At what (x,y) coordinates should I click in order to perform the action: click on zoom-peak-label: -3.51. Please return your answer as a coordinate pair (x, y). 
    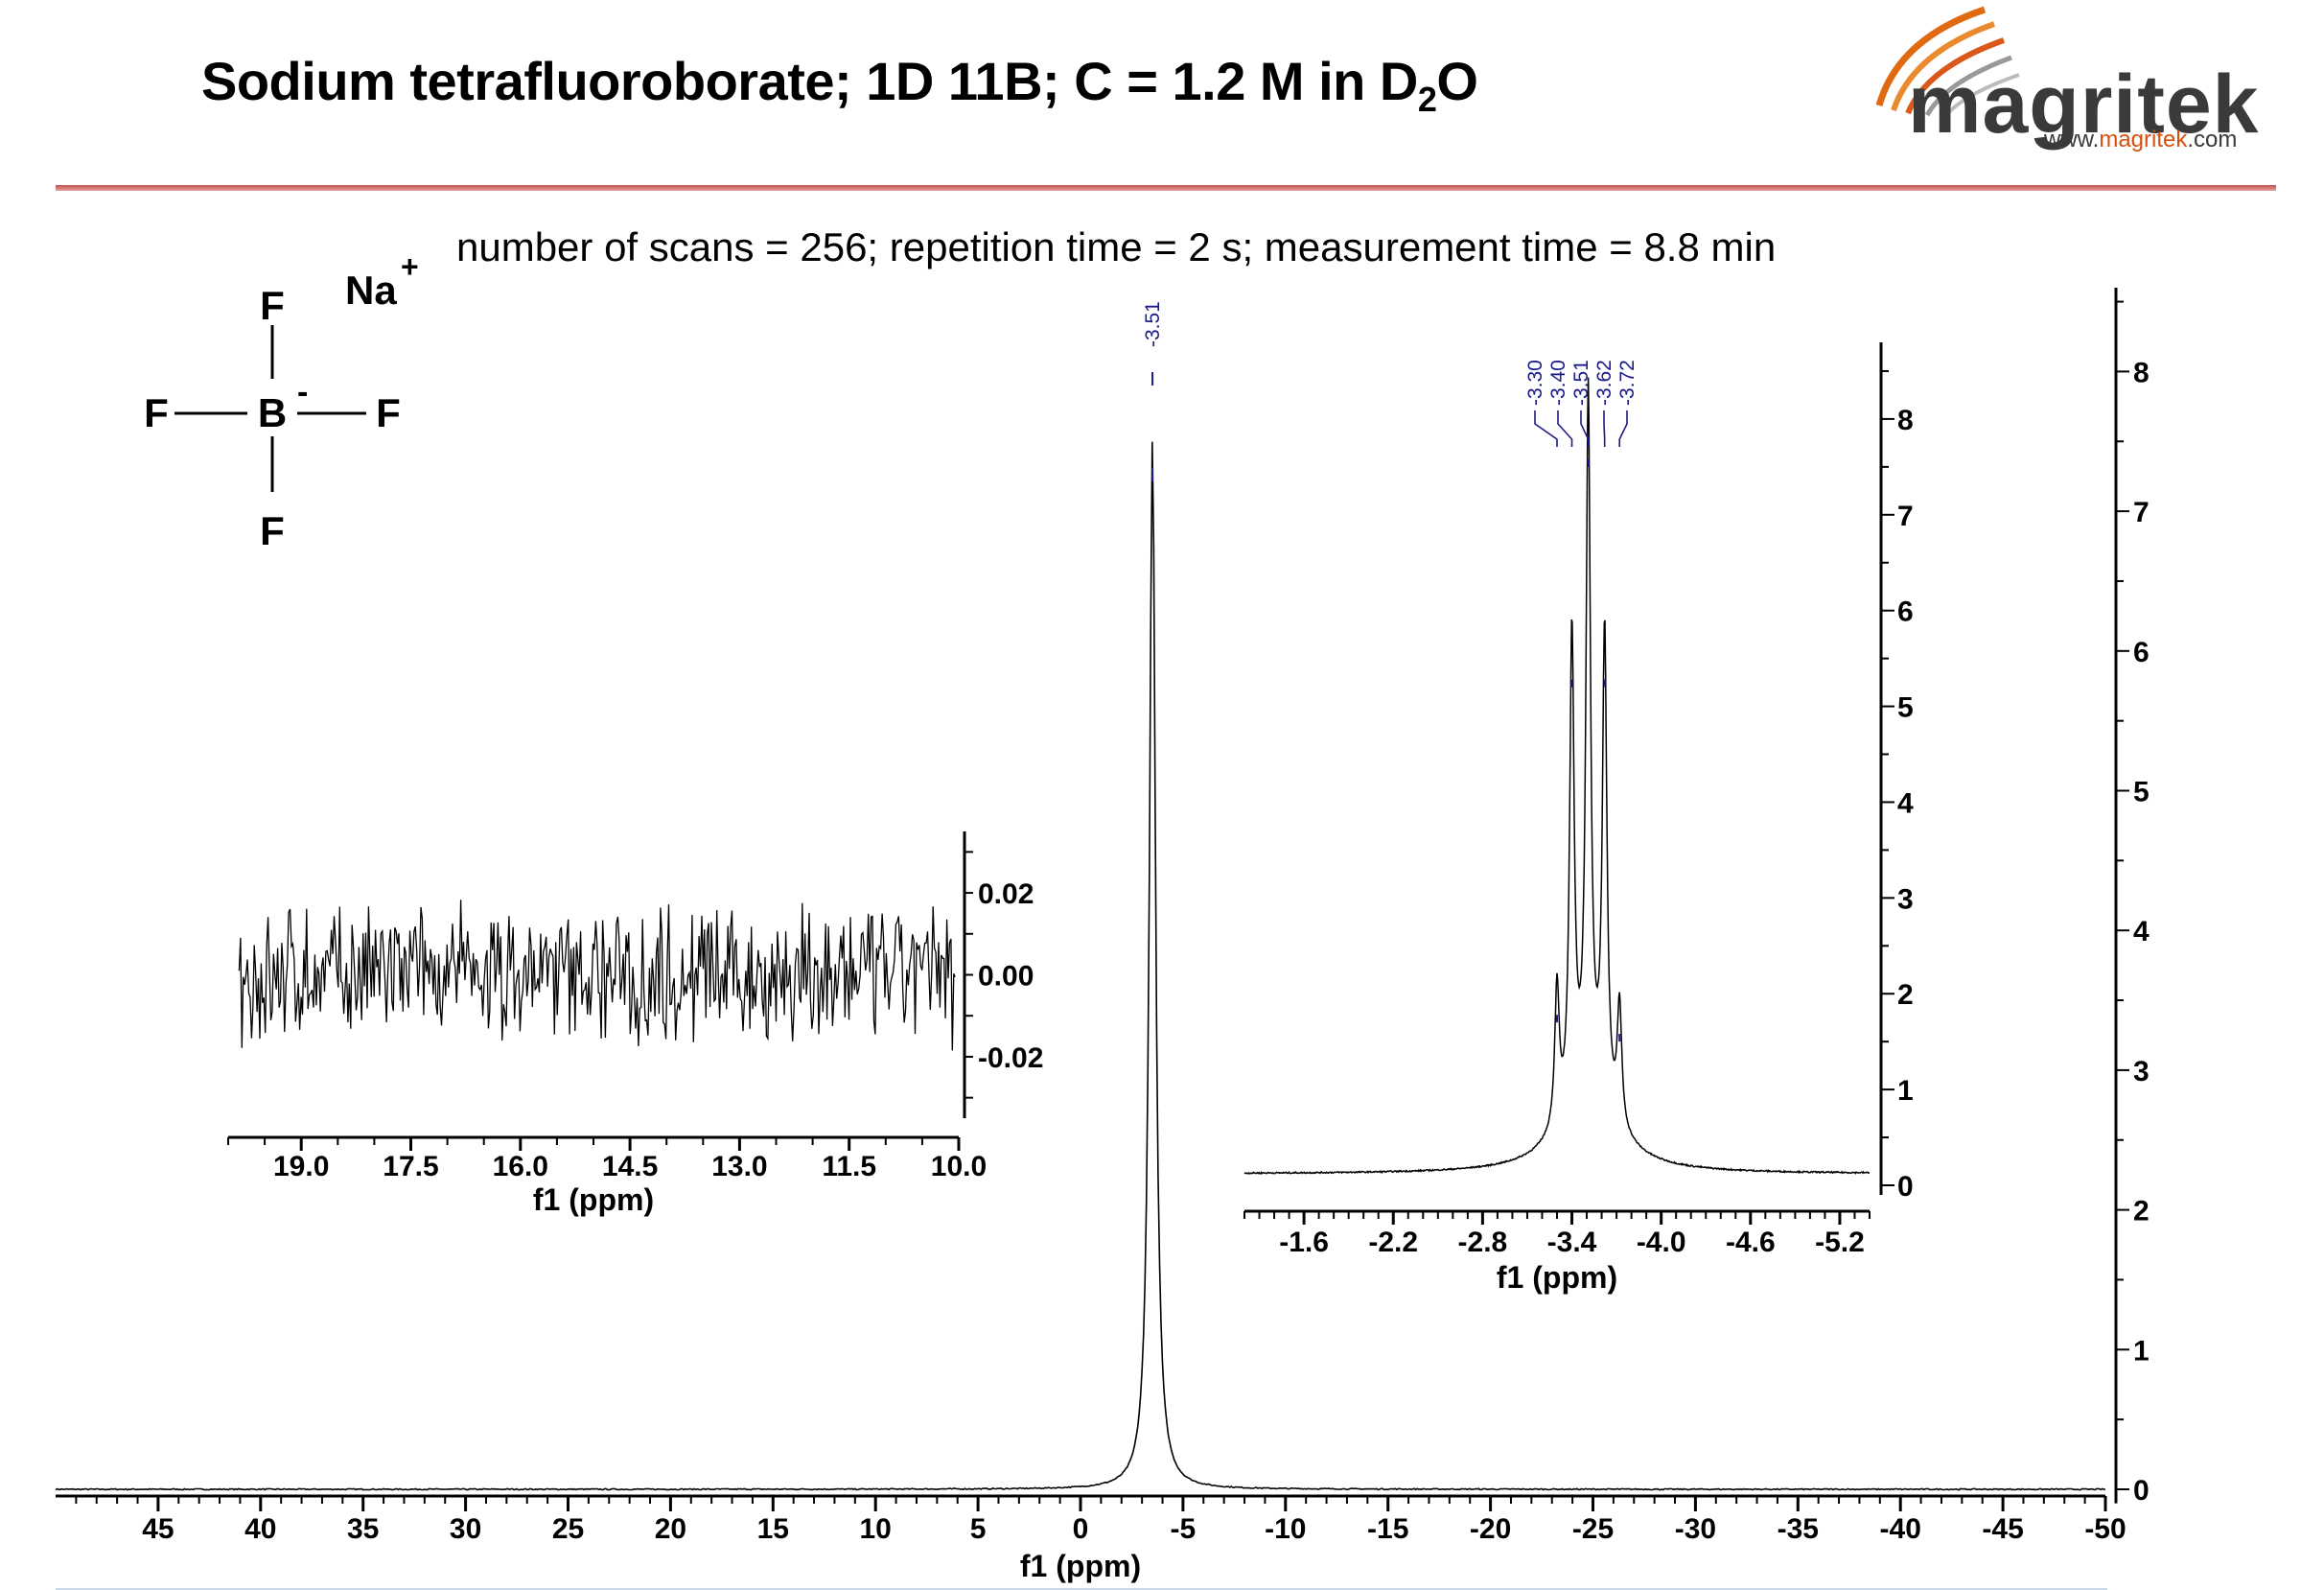
    Looking at the image, I should click on (1581, 383).